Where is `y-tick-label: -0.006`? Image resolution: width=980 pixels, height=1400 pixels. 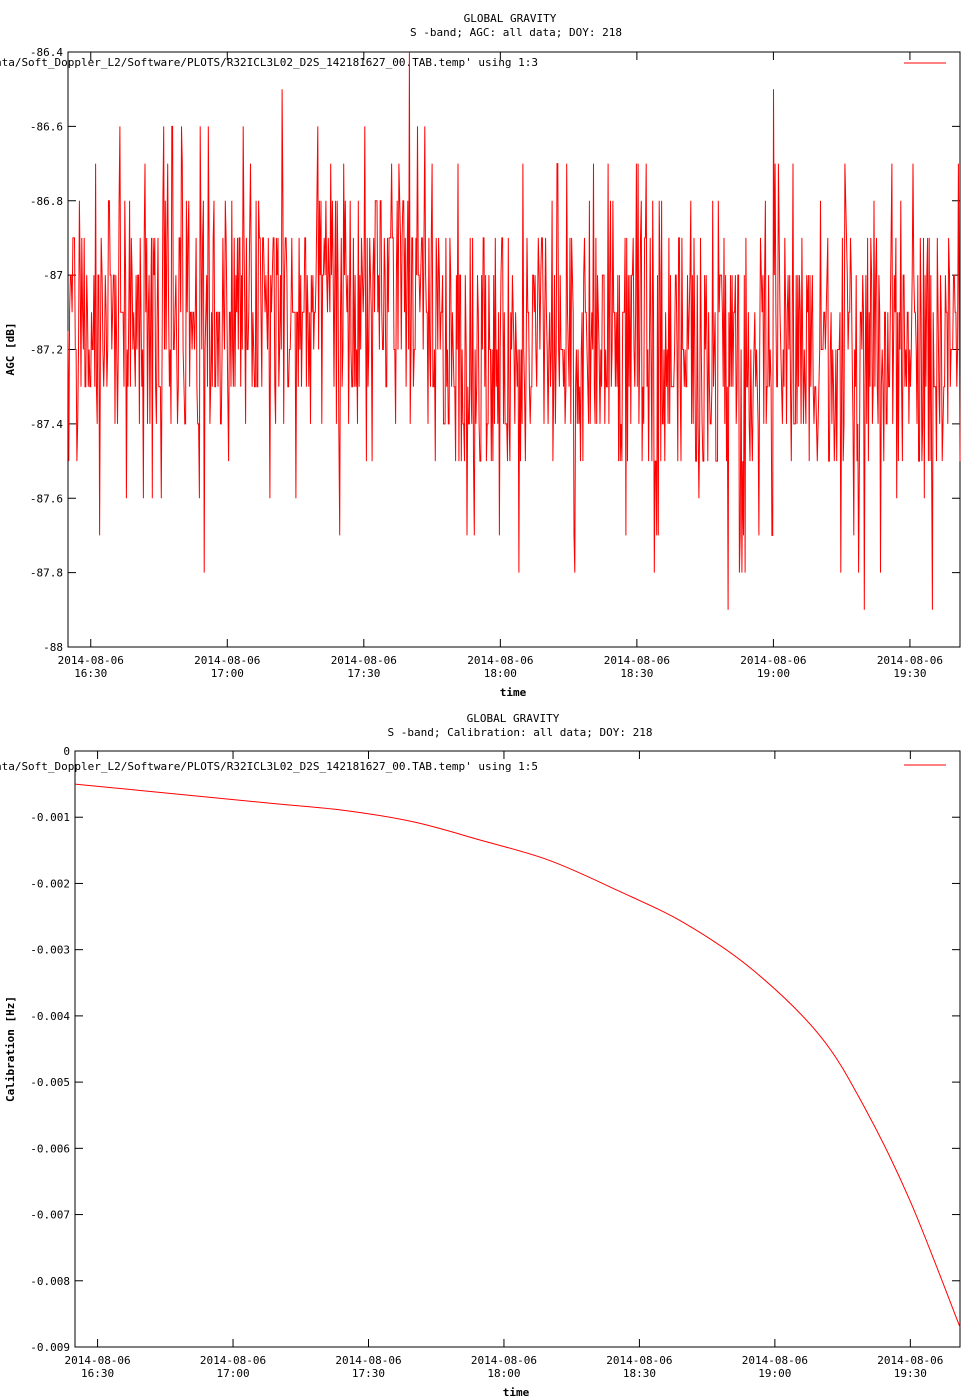
y-tick-label: -0.006 is located at coordinates (50, 1148).